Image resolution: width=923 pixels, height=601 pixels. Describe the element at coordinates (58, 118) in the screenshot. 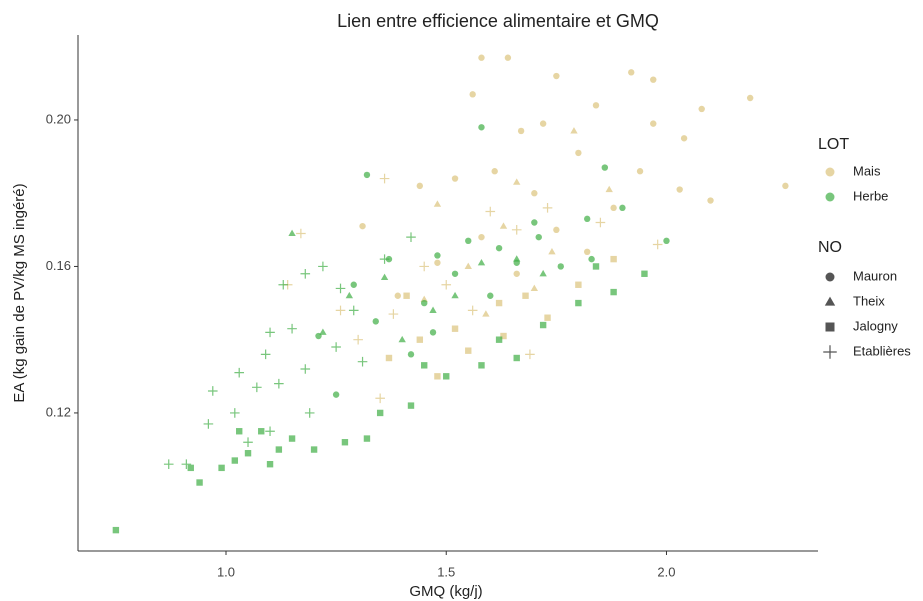

I see `y-tick-label: 0.20` at that location.